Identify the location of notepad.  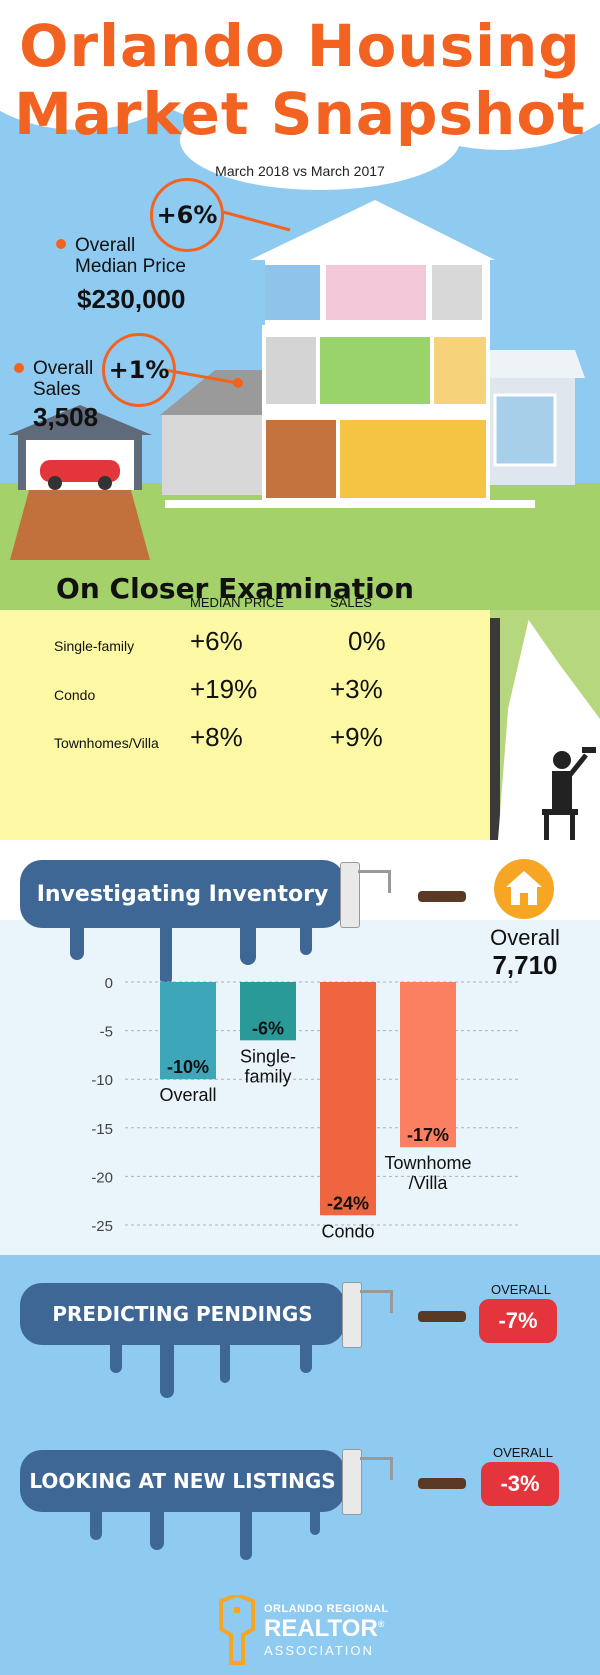
(245, 725).